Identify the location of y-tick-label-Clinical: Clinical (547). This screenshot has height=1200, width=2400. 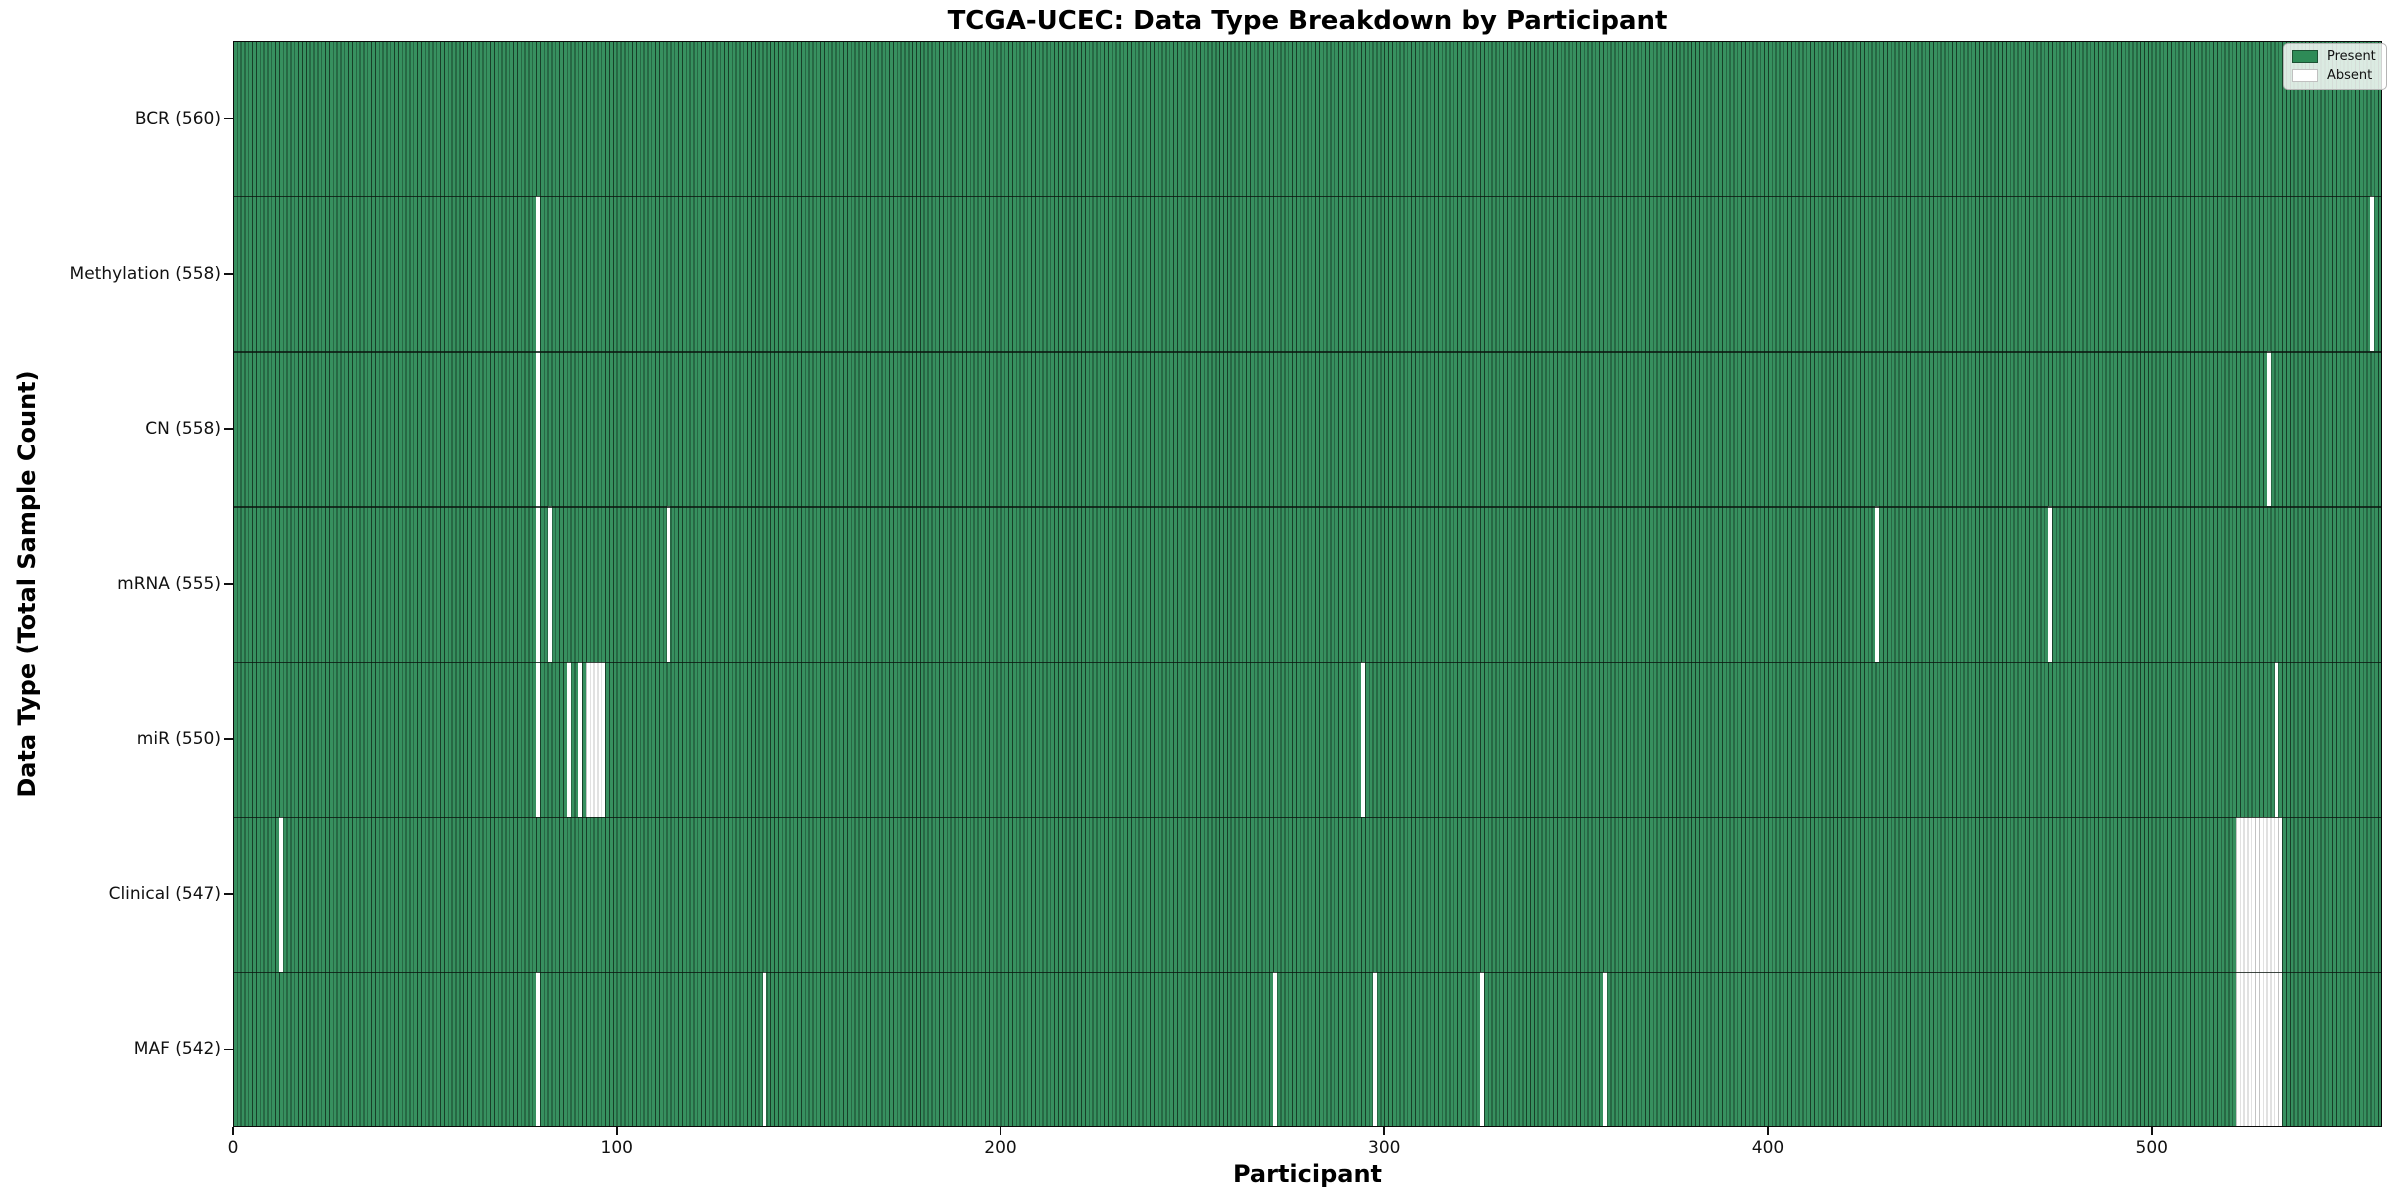
(164, 894).